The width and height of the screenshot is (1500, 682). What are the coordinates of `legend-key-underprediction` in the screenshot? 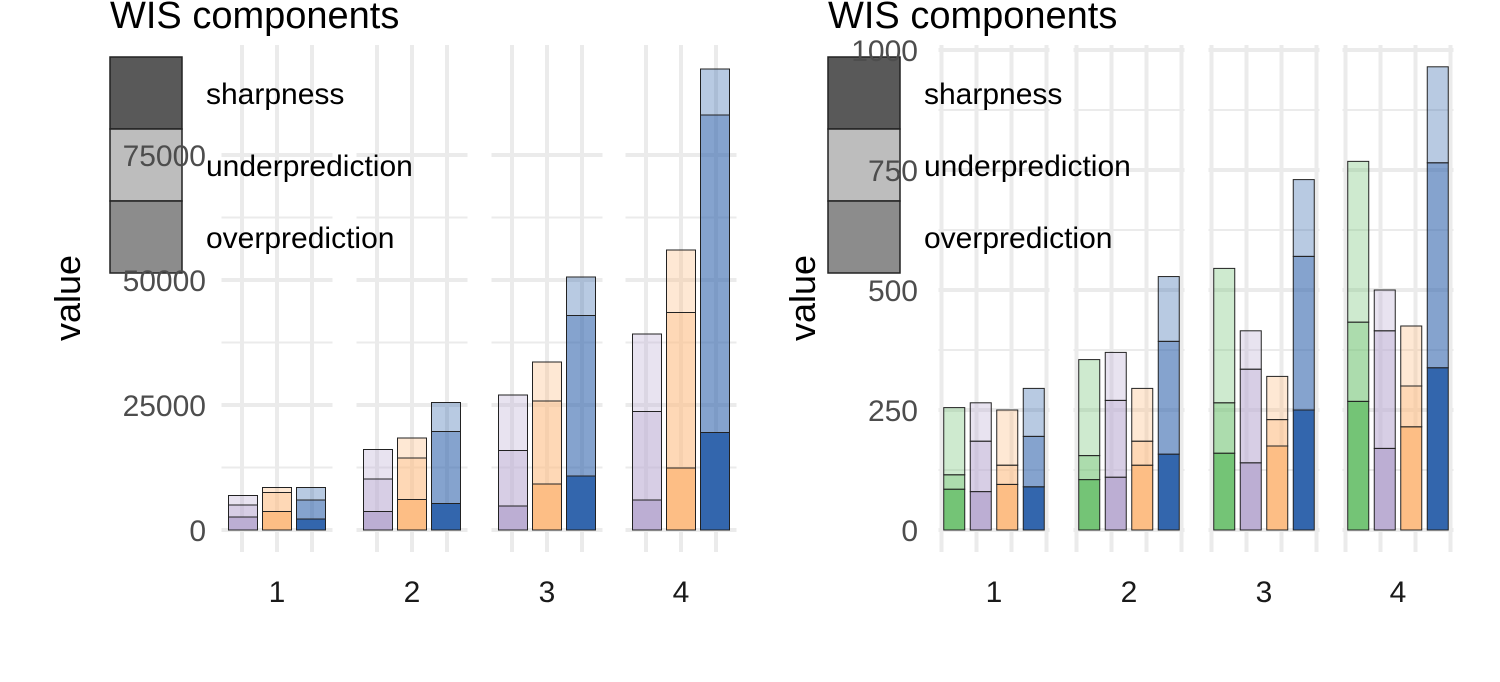 It's located at (146, 165).